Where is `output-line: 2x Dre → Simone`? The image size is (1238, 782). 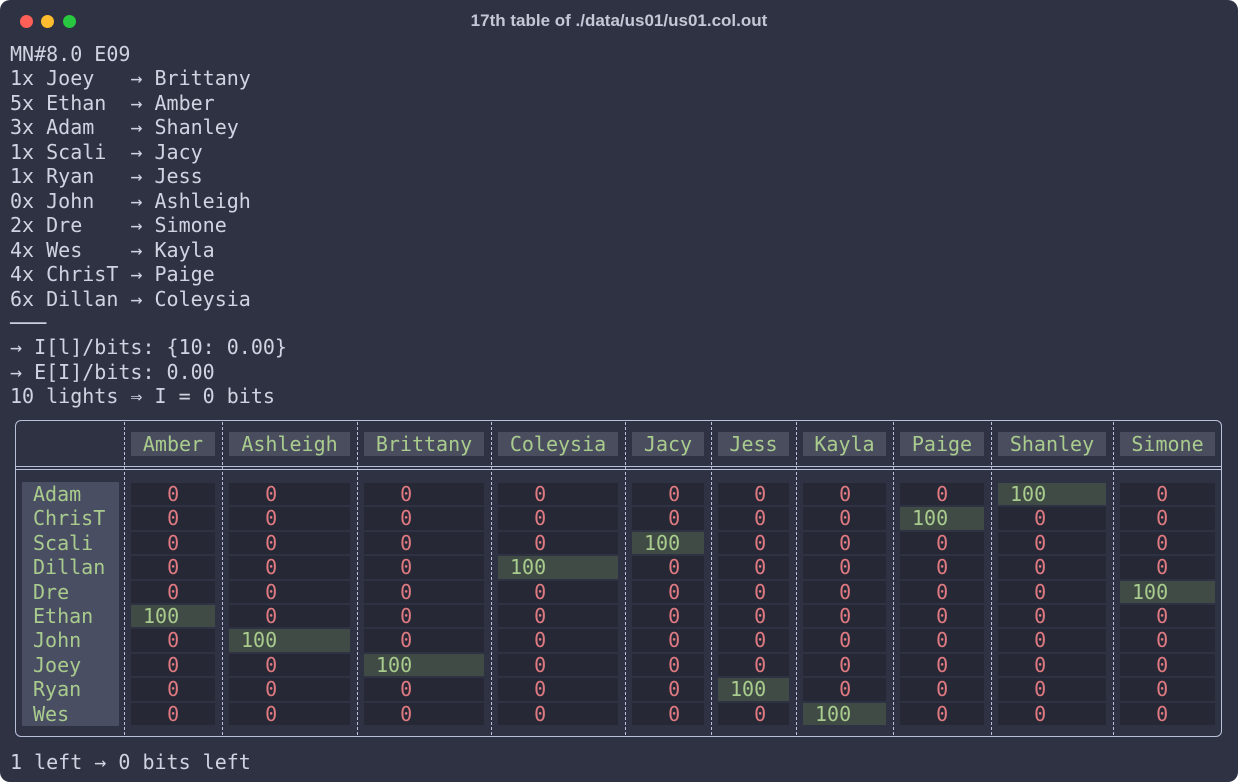
output-line: 2x Dre → Simone is located at coordinates (118, 225).